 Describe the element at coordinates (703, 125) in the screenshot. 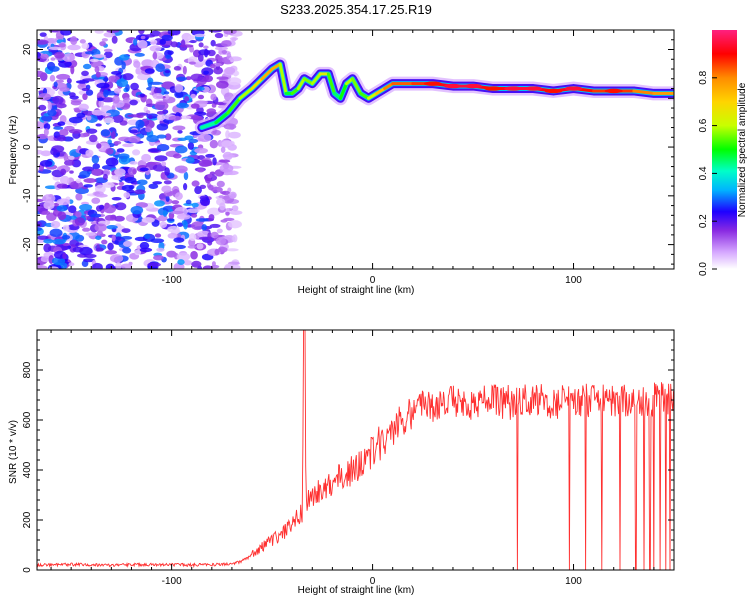

I see `colorbar-tick-label: 0.6` at that location.